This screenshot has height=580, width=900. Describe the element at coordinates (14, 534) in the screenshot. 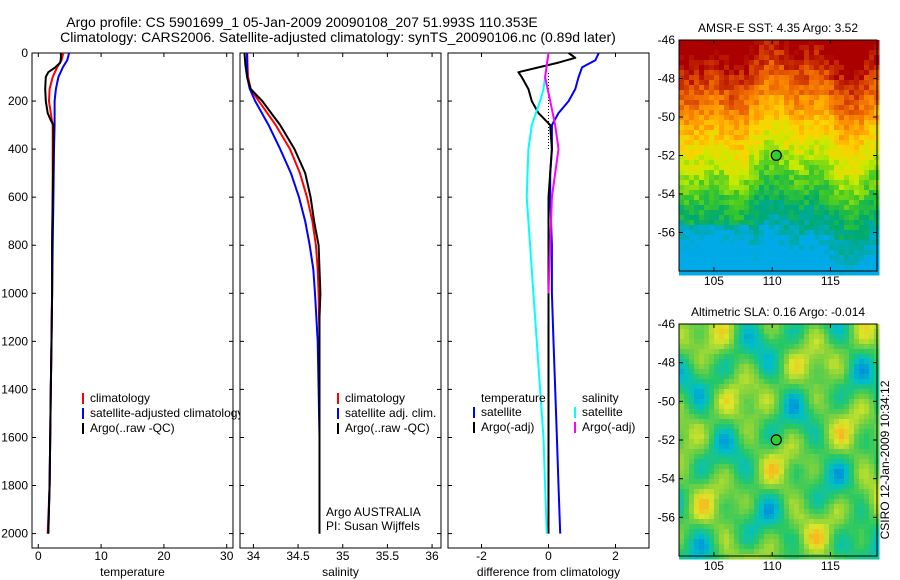

I see `y-tick-label: 2000` at that location.